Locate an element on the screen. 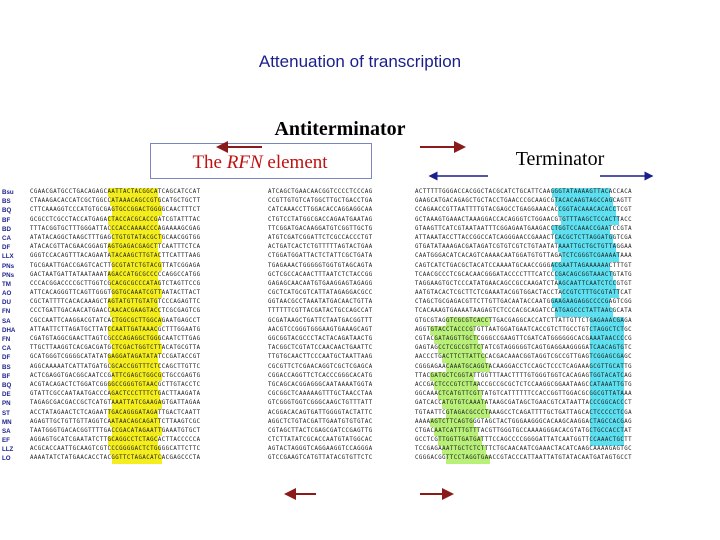  sequence-row: GCTCGCCACAACTTTAATCTCTACCGG is located at coordinates (320, 274).